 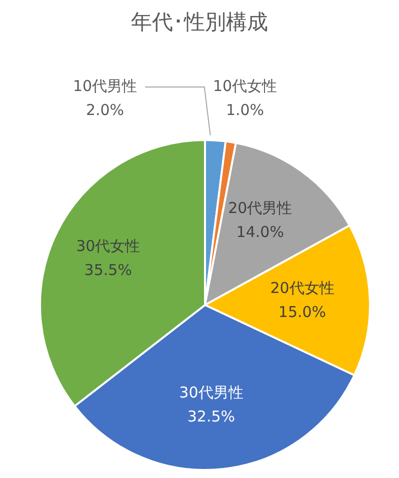 I want to click on data-label: 15.0%, so click(x=302, y=311).